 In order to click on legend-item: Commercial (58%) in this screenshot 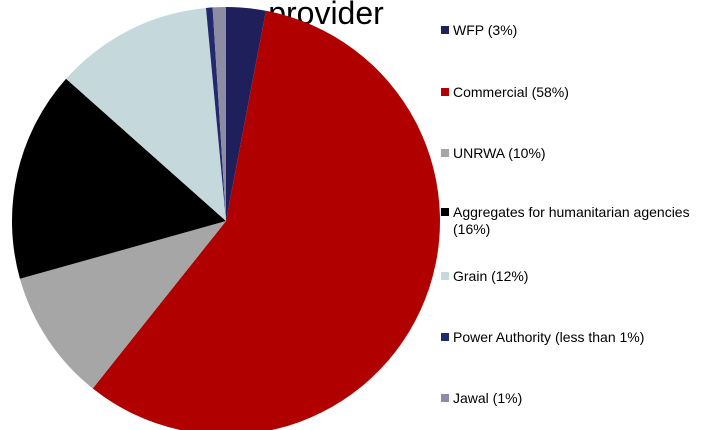, I will do `click(572, 92)`.